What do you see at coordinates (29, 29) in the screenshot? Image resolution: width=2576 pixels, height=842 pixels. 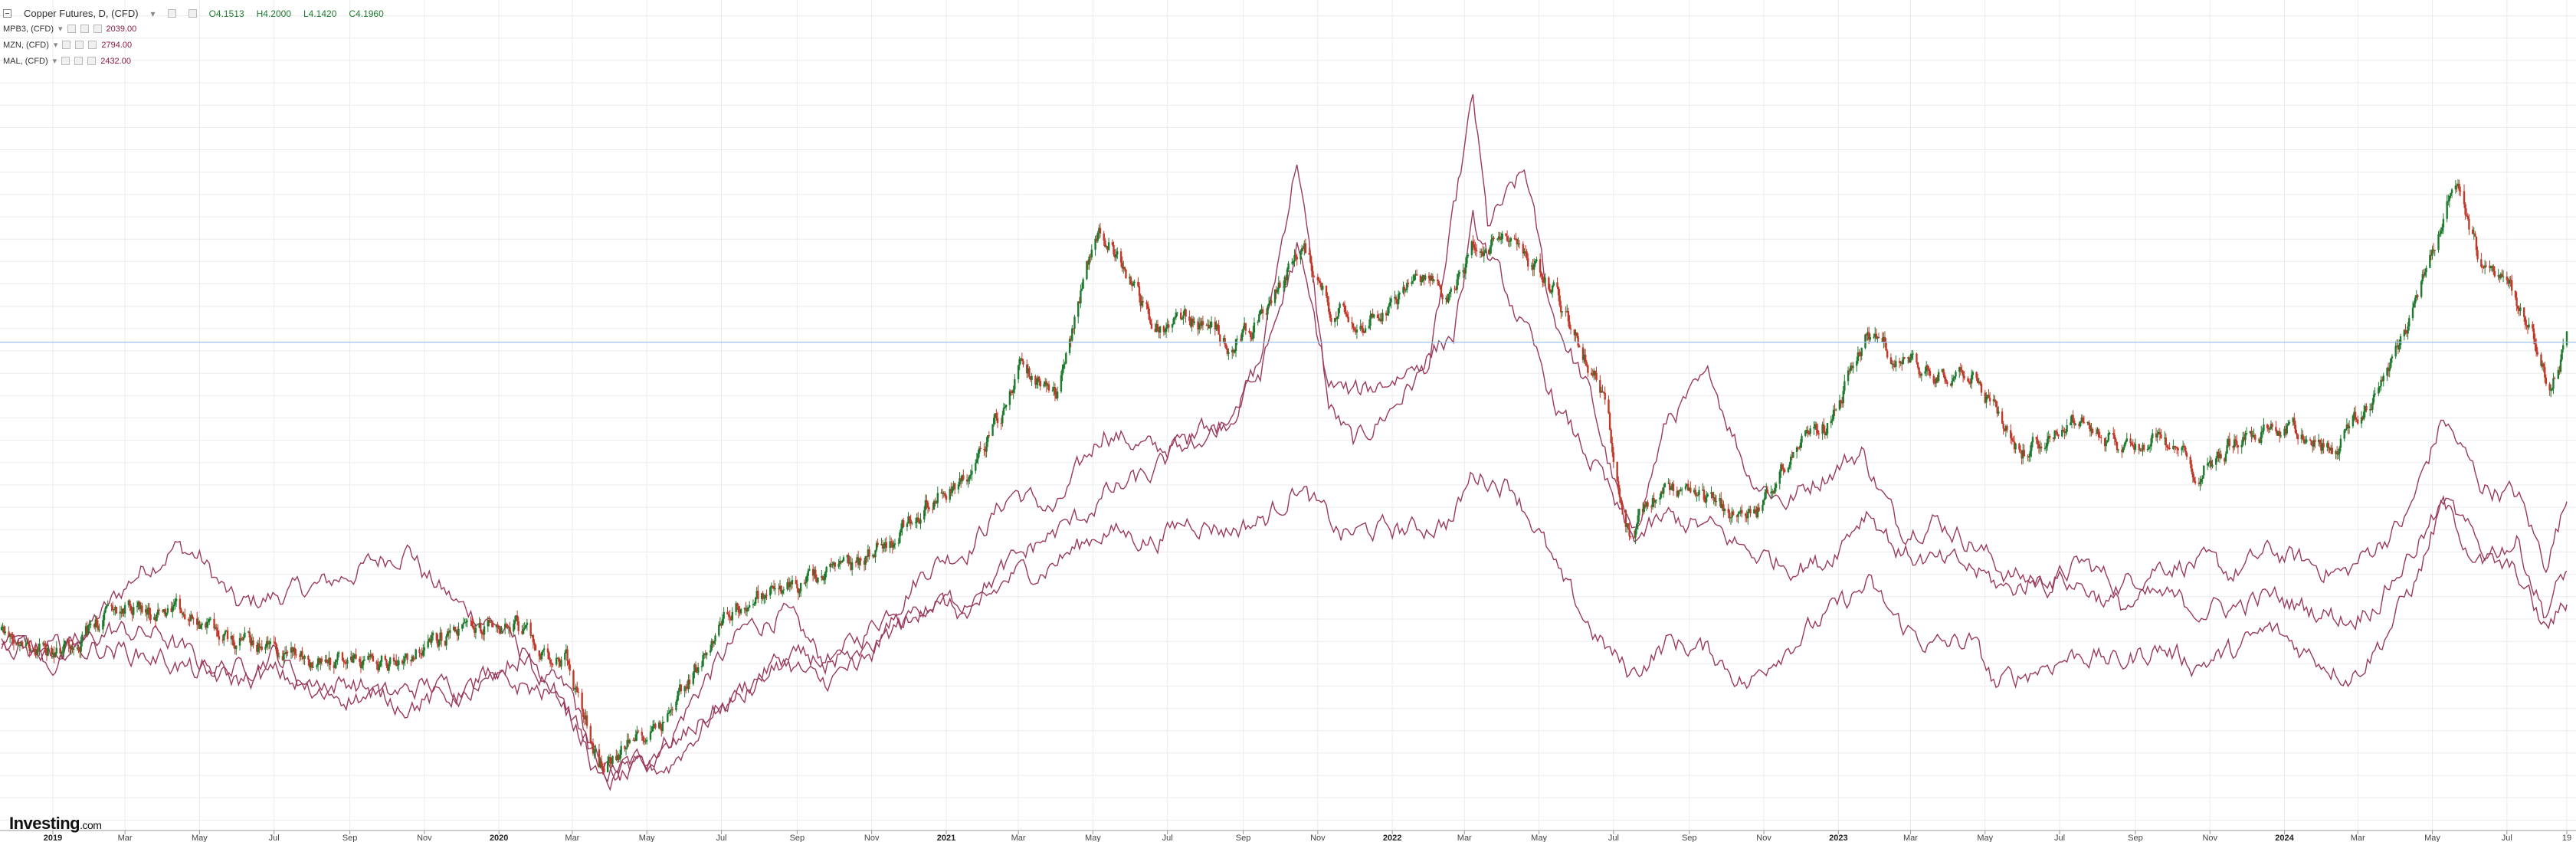 I see `compare-symbol-name: MPB3, (CFD)` at bounding box center [29, 29].